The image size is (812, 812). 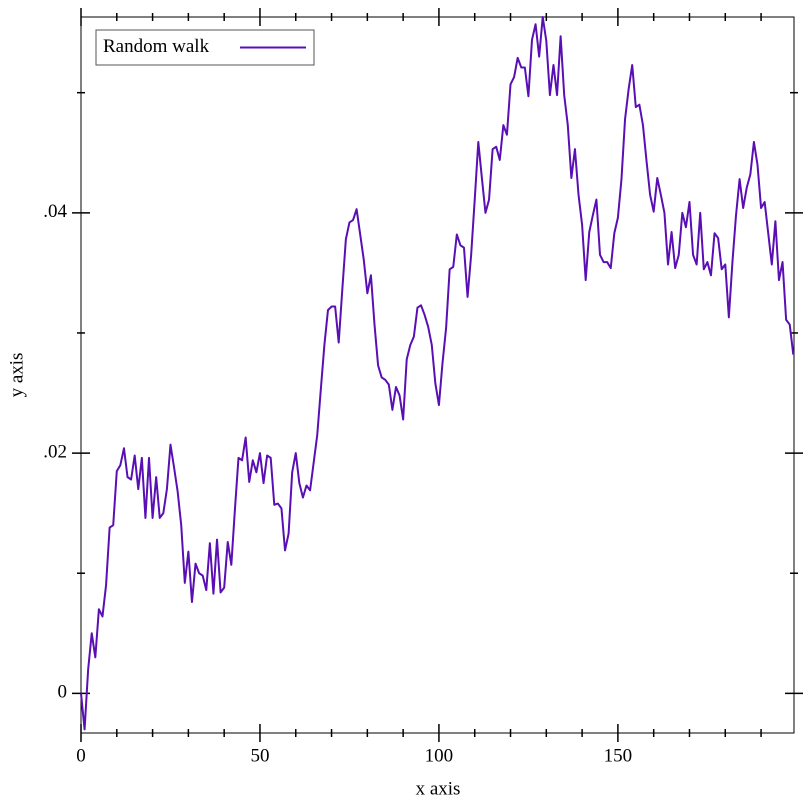 What do you see at coordinates (439, 755) in the screenshot?
I see `x-tick-label: 100` at bounding box center [439, 755].